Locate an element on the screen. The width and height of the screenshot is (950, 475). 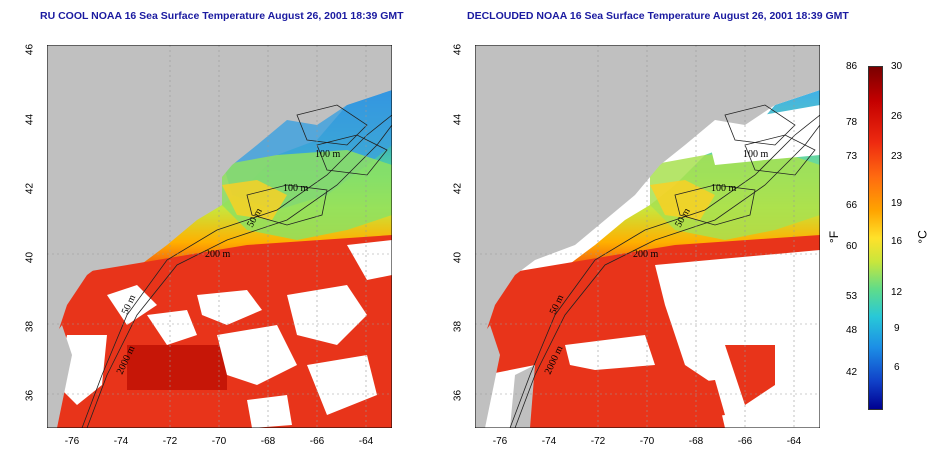
y-tick-40-r: 40 is located at coordinates (458, 257).